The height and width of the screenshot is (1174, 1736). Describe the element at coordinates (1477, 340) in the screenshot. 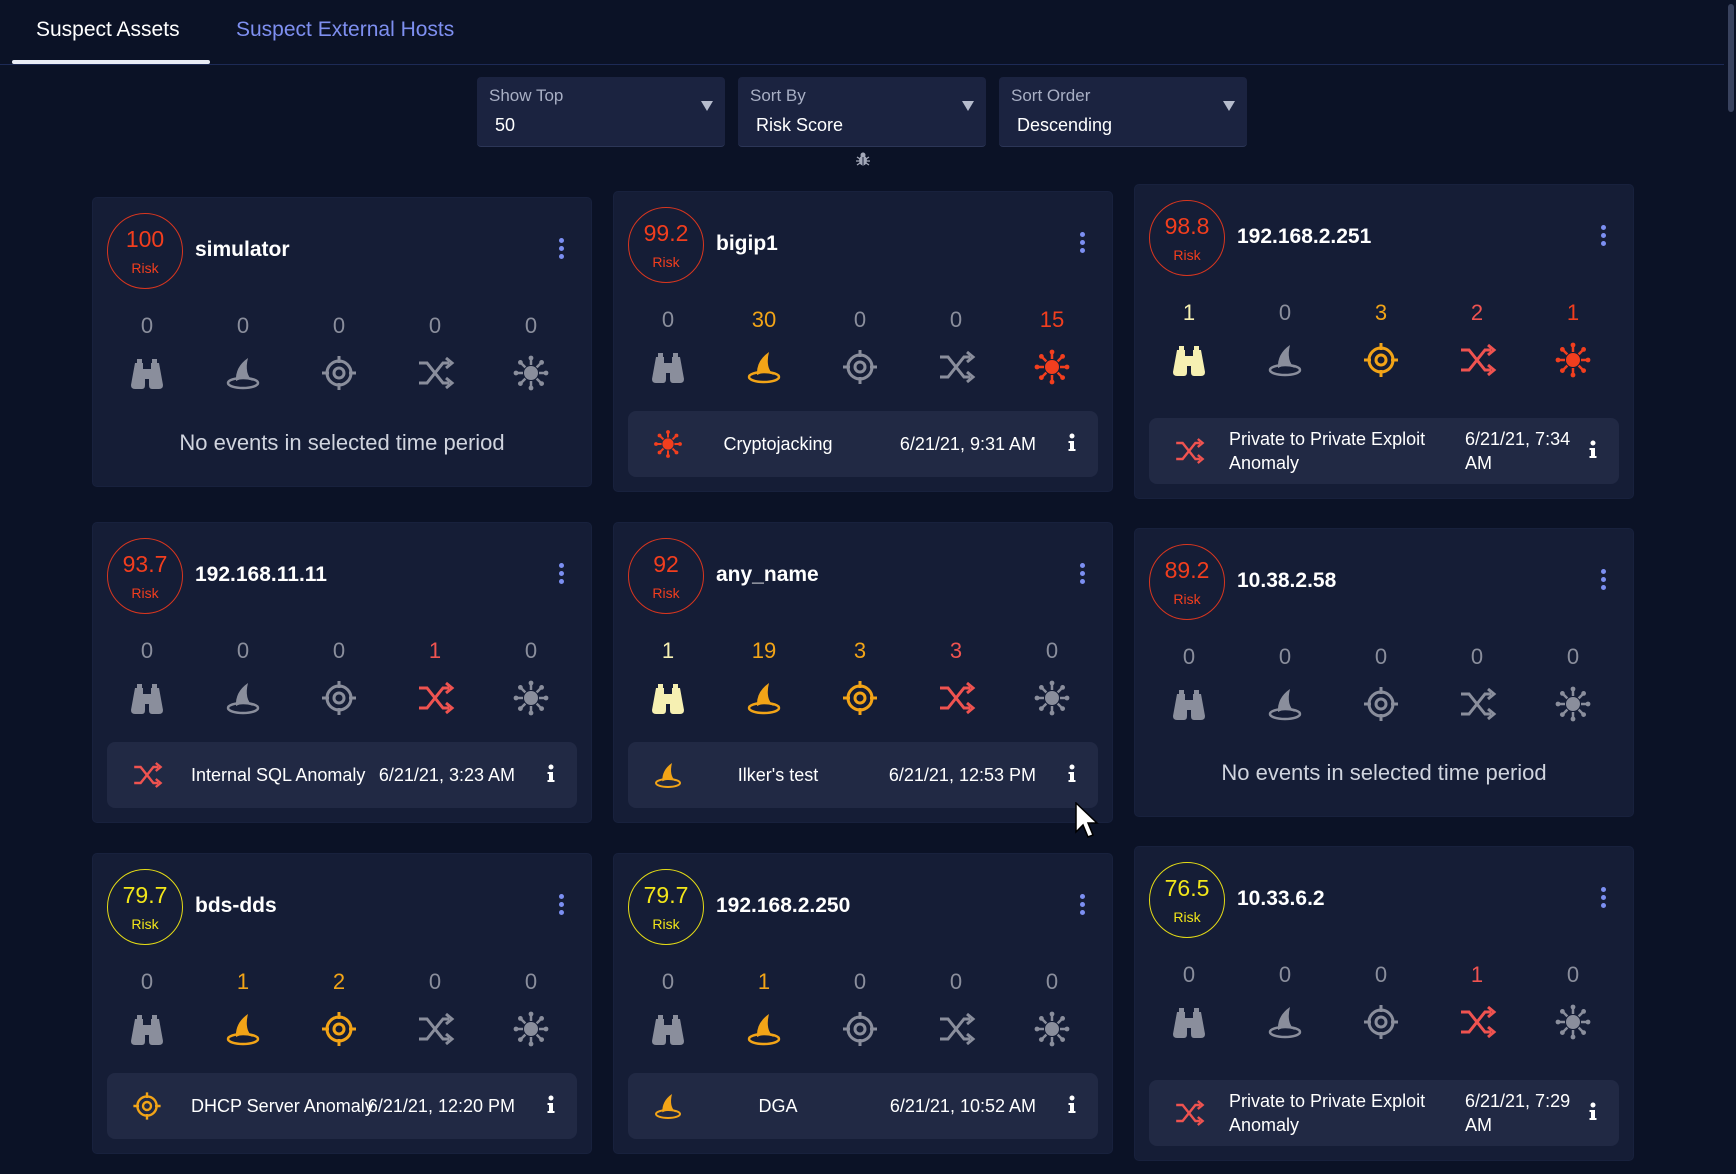

I see `metric-shuffle-arrows: 2` at that location.